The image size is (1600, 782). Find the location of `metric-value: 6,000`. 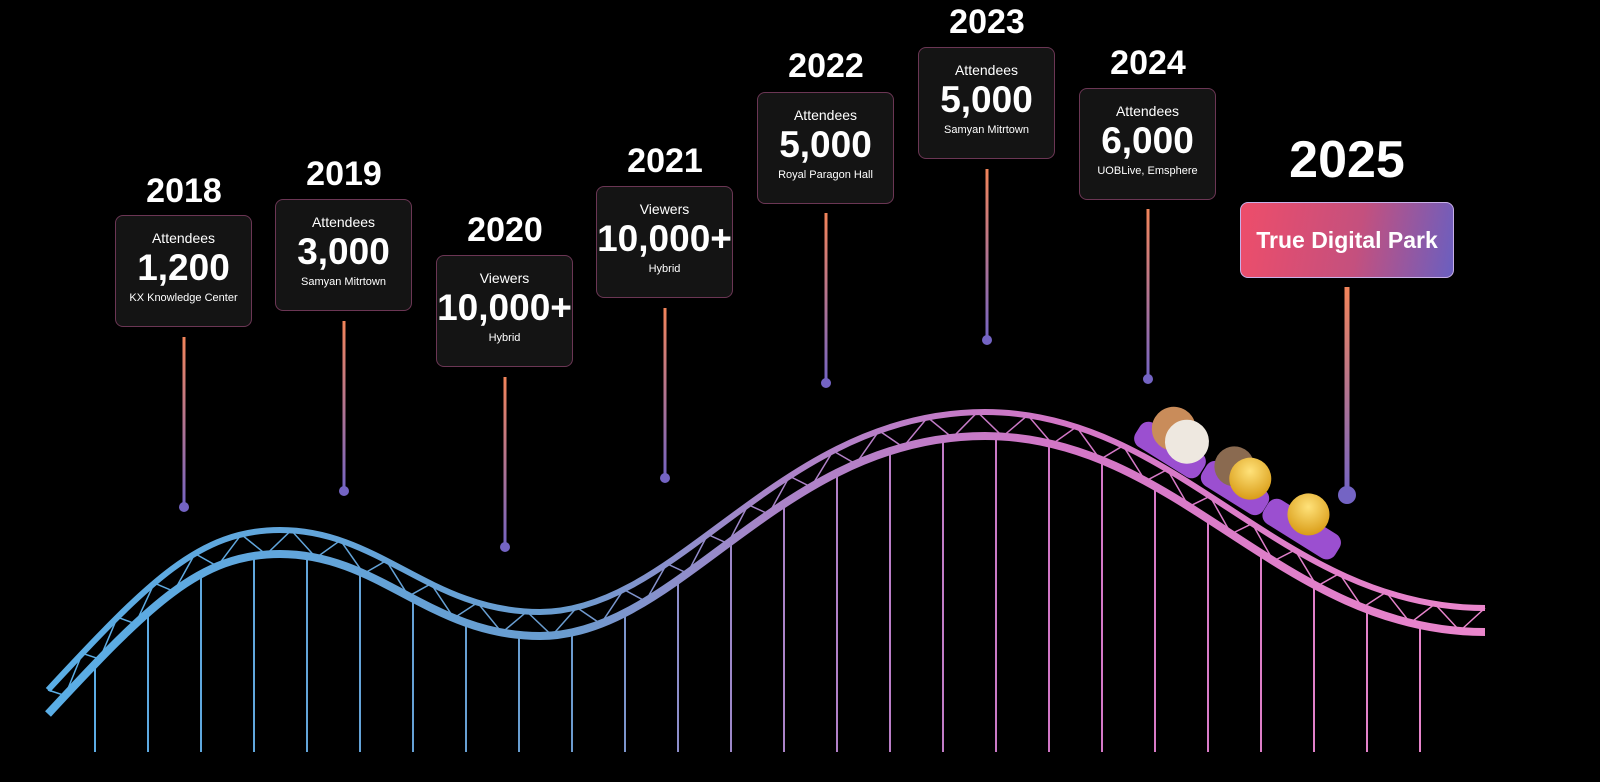

metric-value: 6,000 is located at coordinates (1147, 140).